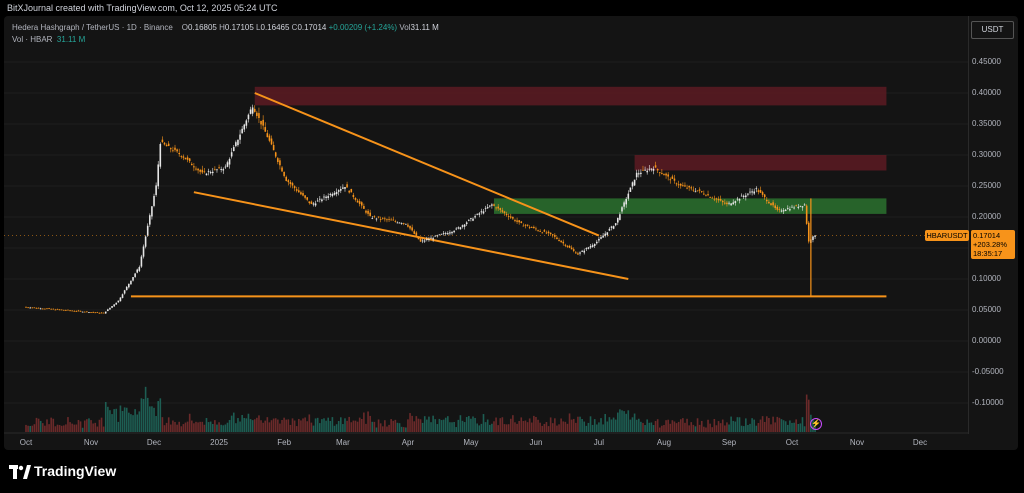 Image resolution: width=1024 pixels, height=493 pixels. What do you see at coordinates (408, 442) in the screenshot?
I see `time-axis-tick-label: Apr` at bounding box center [408, 442].